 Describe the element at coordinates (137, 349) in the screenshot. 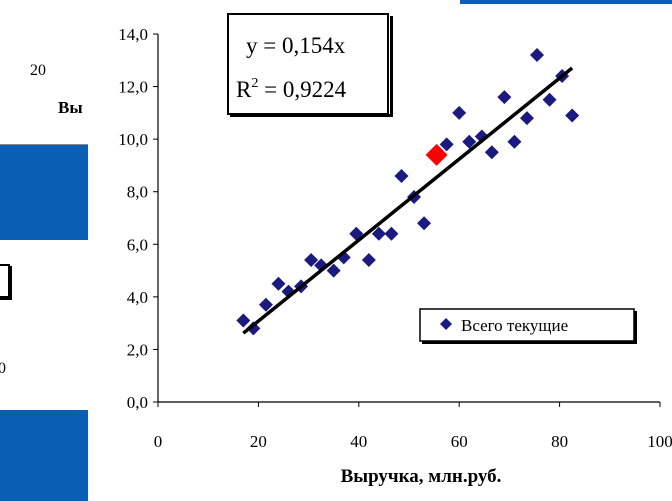

I see `y-tick-label: 2,0` at that location.